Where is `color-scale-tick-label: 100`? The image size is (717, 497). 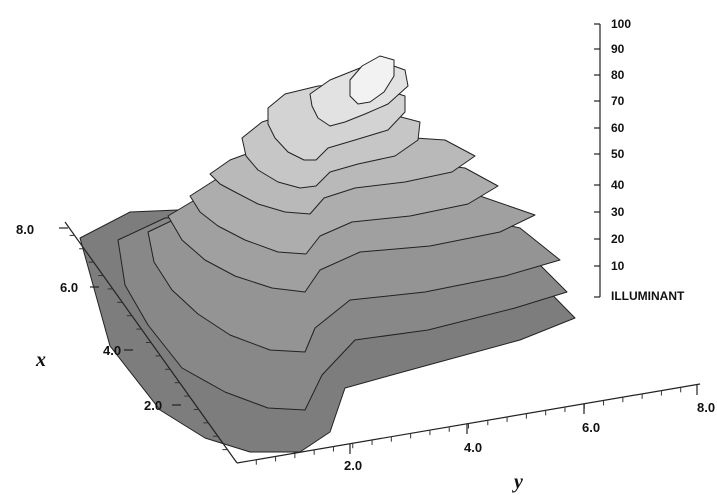
color-scale-tick-label: 100 is located at coordinates (621, 24).